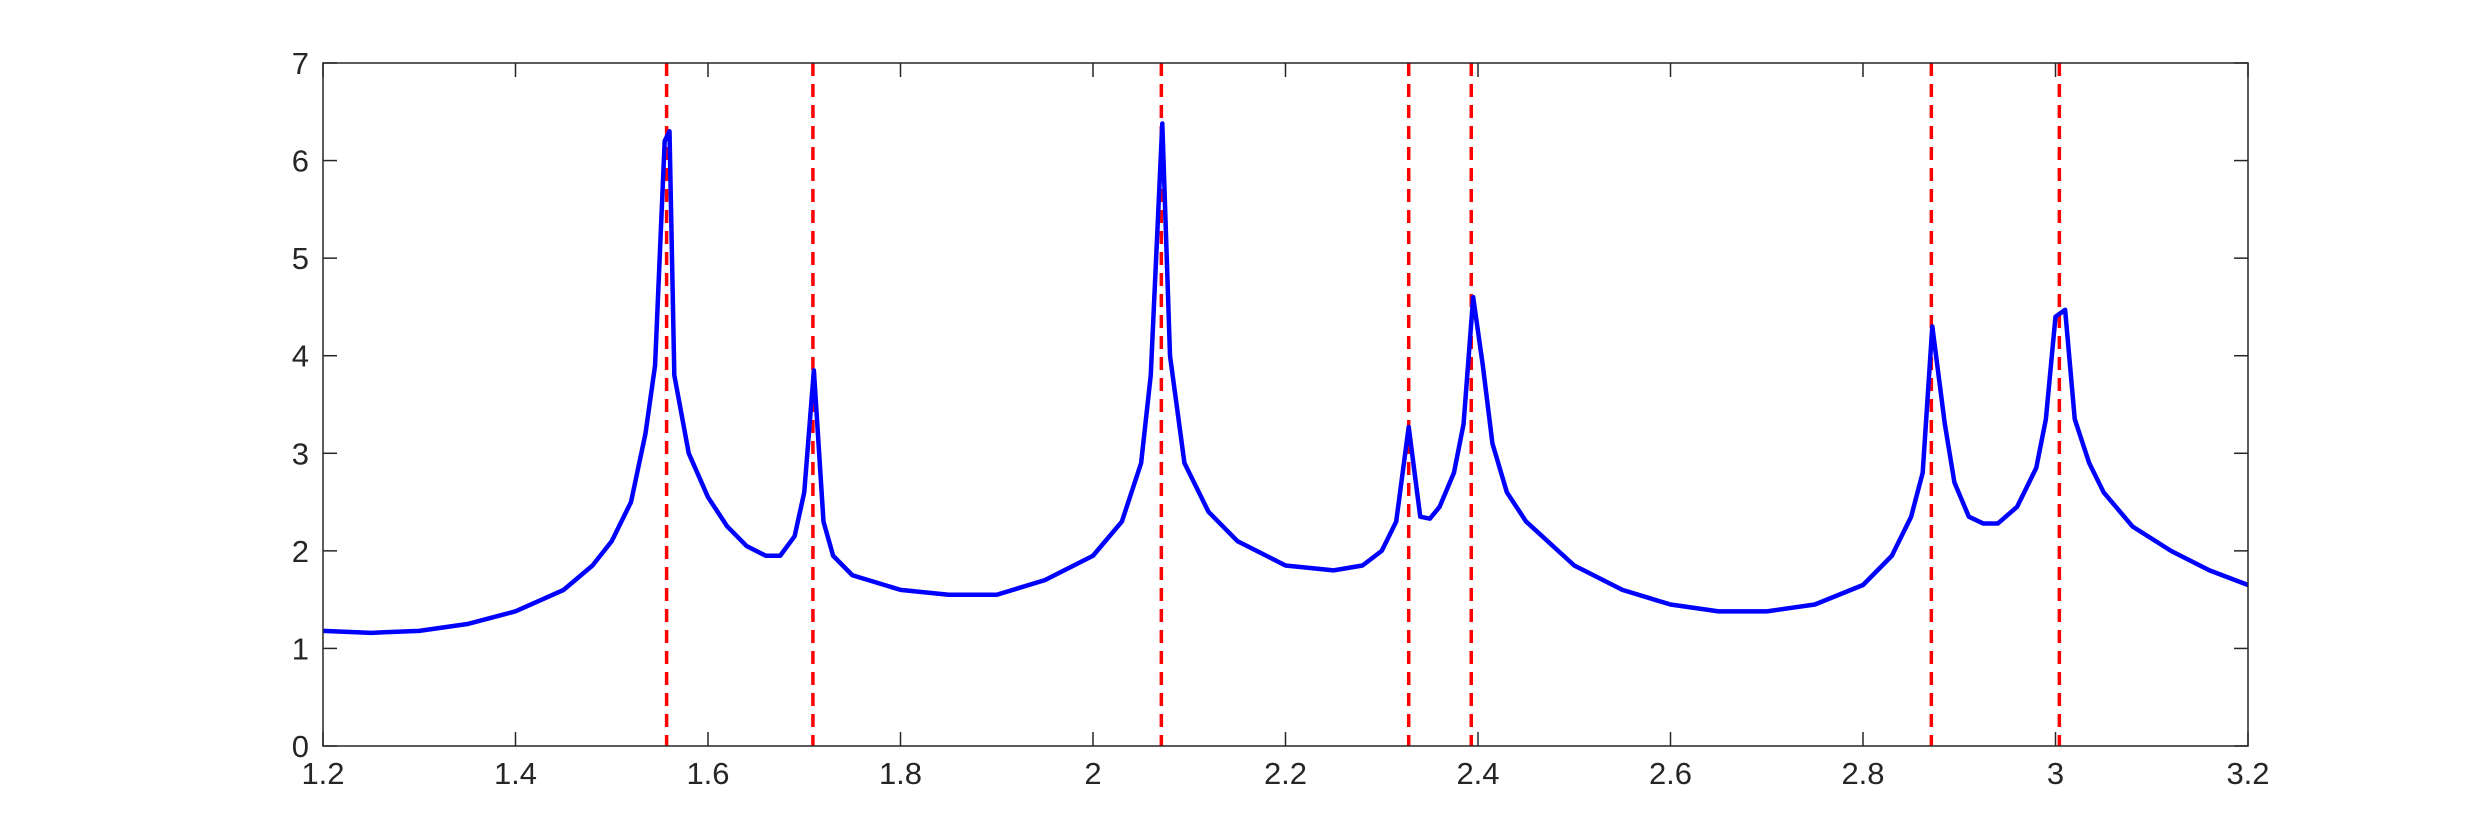 Image resolution: width=2484 pixels, height=840 pixels. I want to click on x-tick-label: 1.8, so click(900, 773).